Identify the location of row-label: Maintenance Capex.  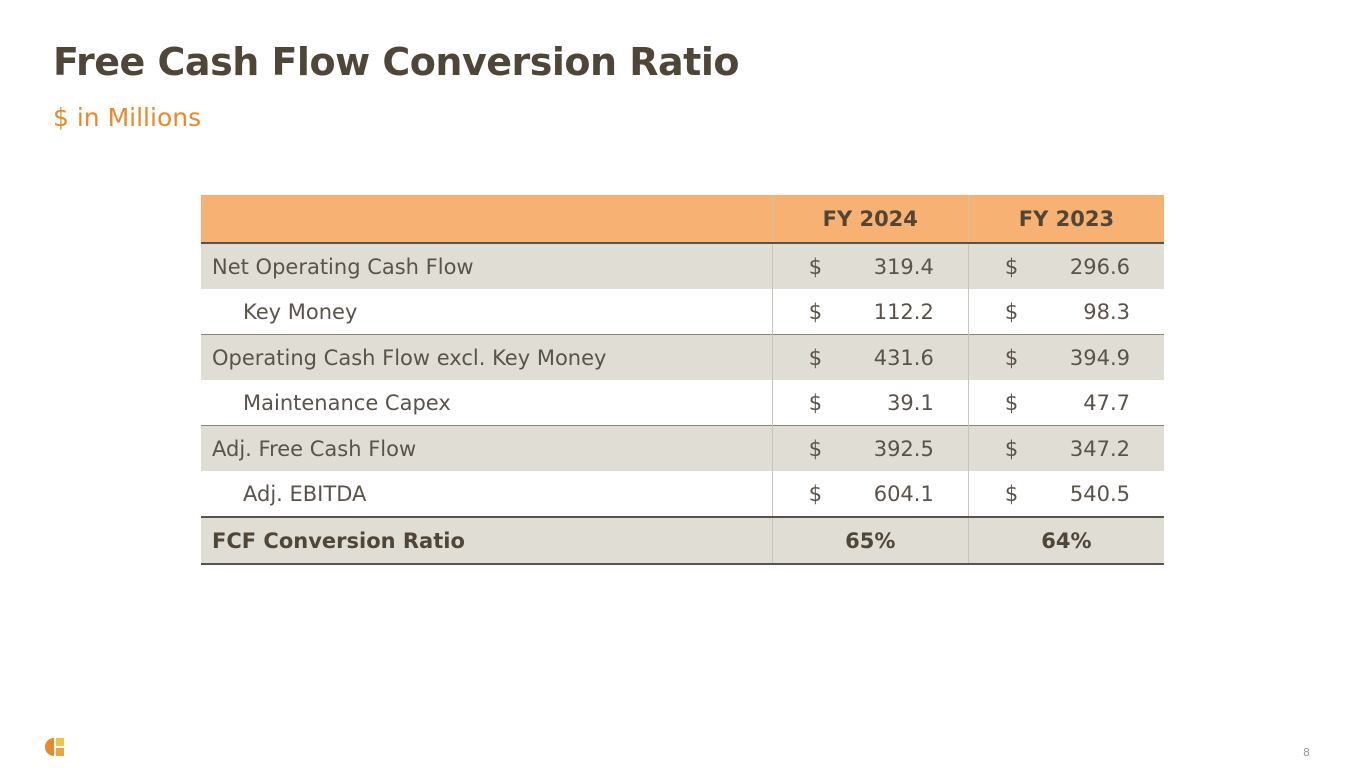
(347, 402).